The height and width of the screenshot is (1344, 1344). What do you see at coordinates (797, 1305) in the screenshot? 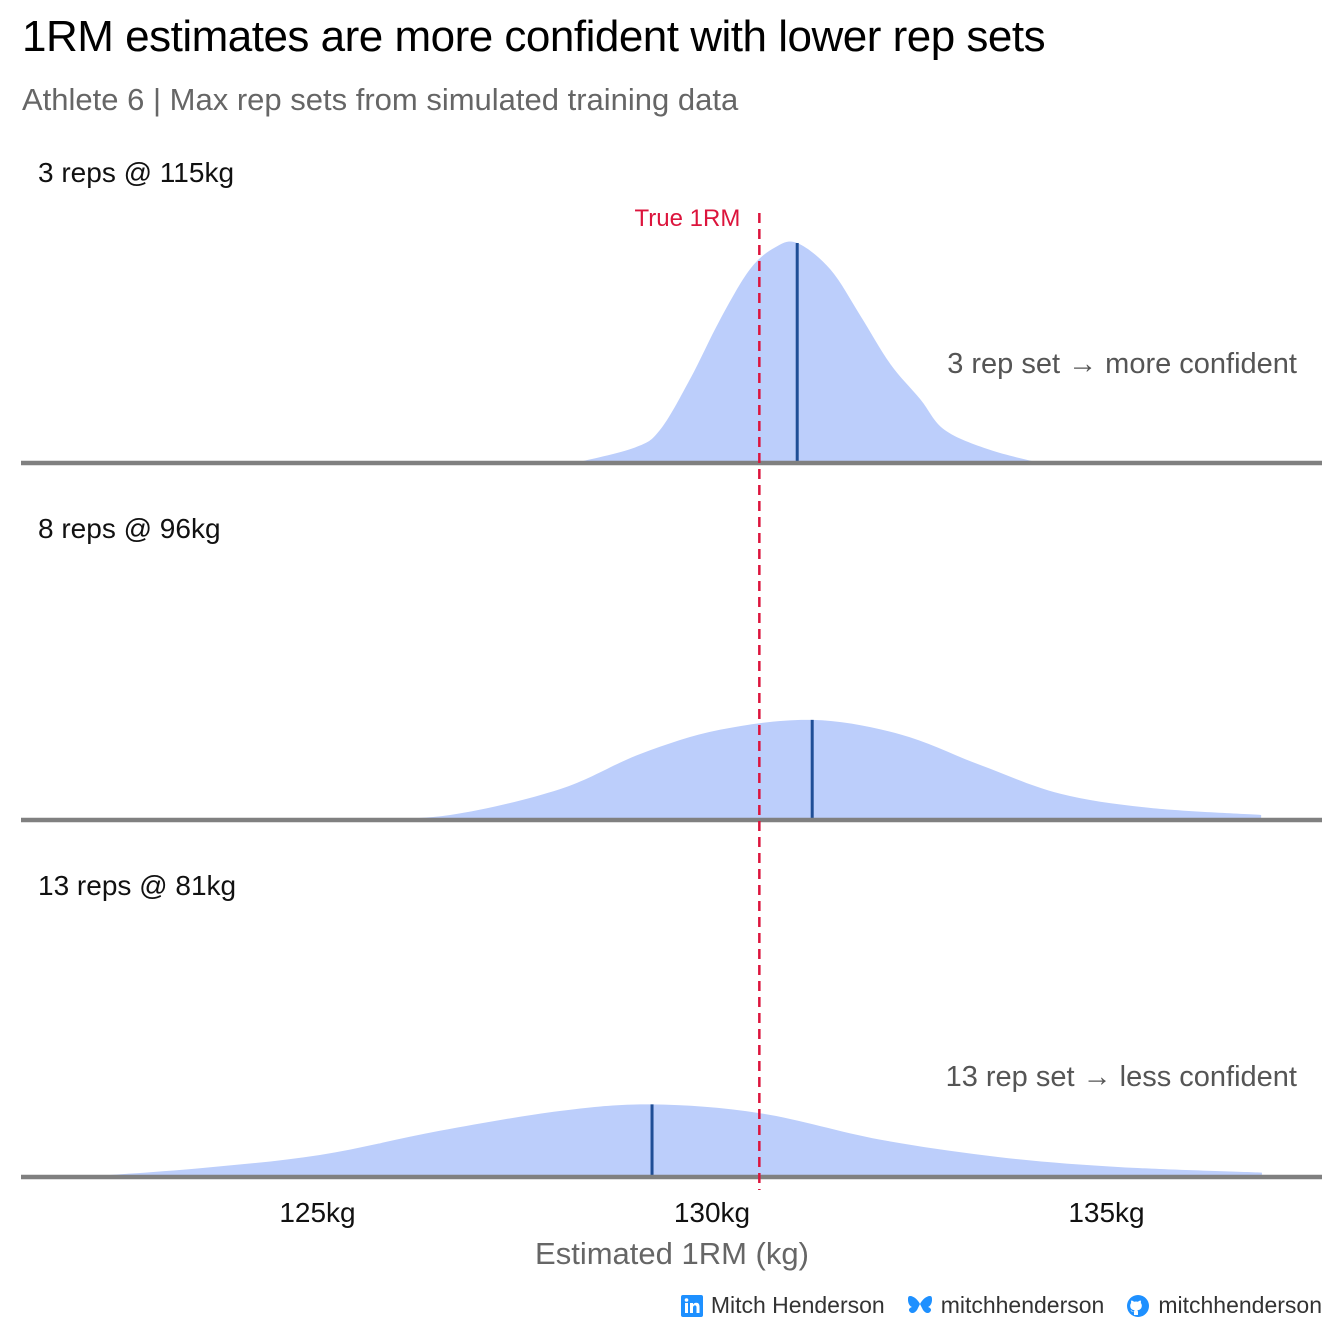
I see `linkedin-name: Mitch Henderson` at bounding box center [797, 1305].